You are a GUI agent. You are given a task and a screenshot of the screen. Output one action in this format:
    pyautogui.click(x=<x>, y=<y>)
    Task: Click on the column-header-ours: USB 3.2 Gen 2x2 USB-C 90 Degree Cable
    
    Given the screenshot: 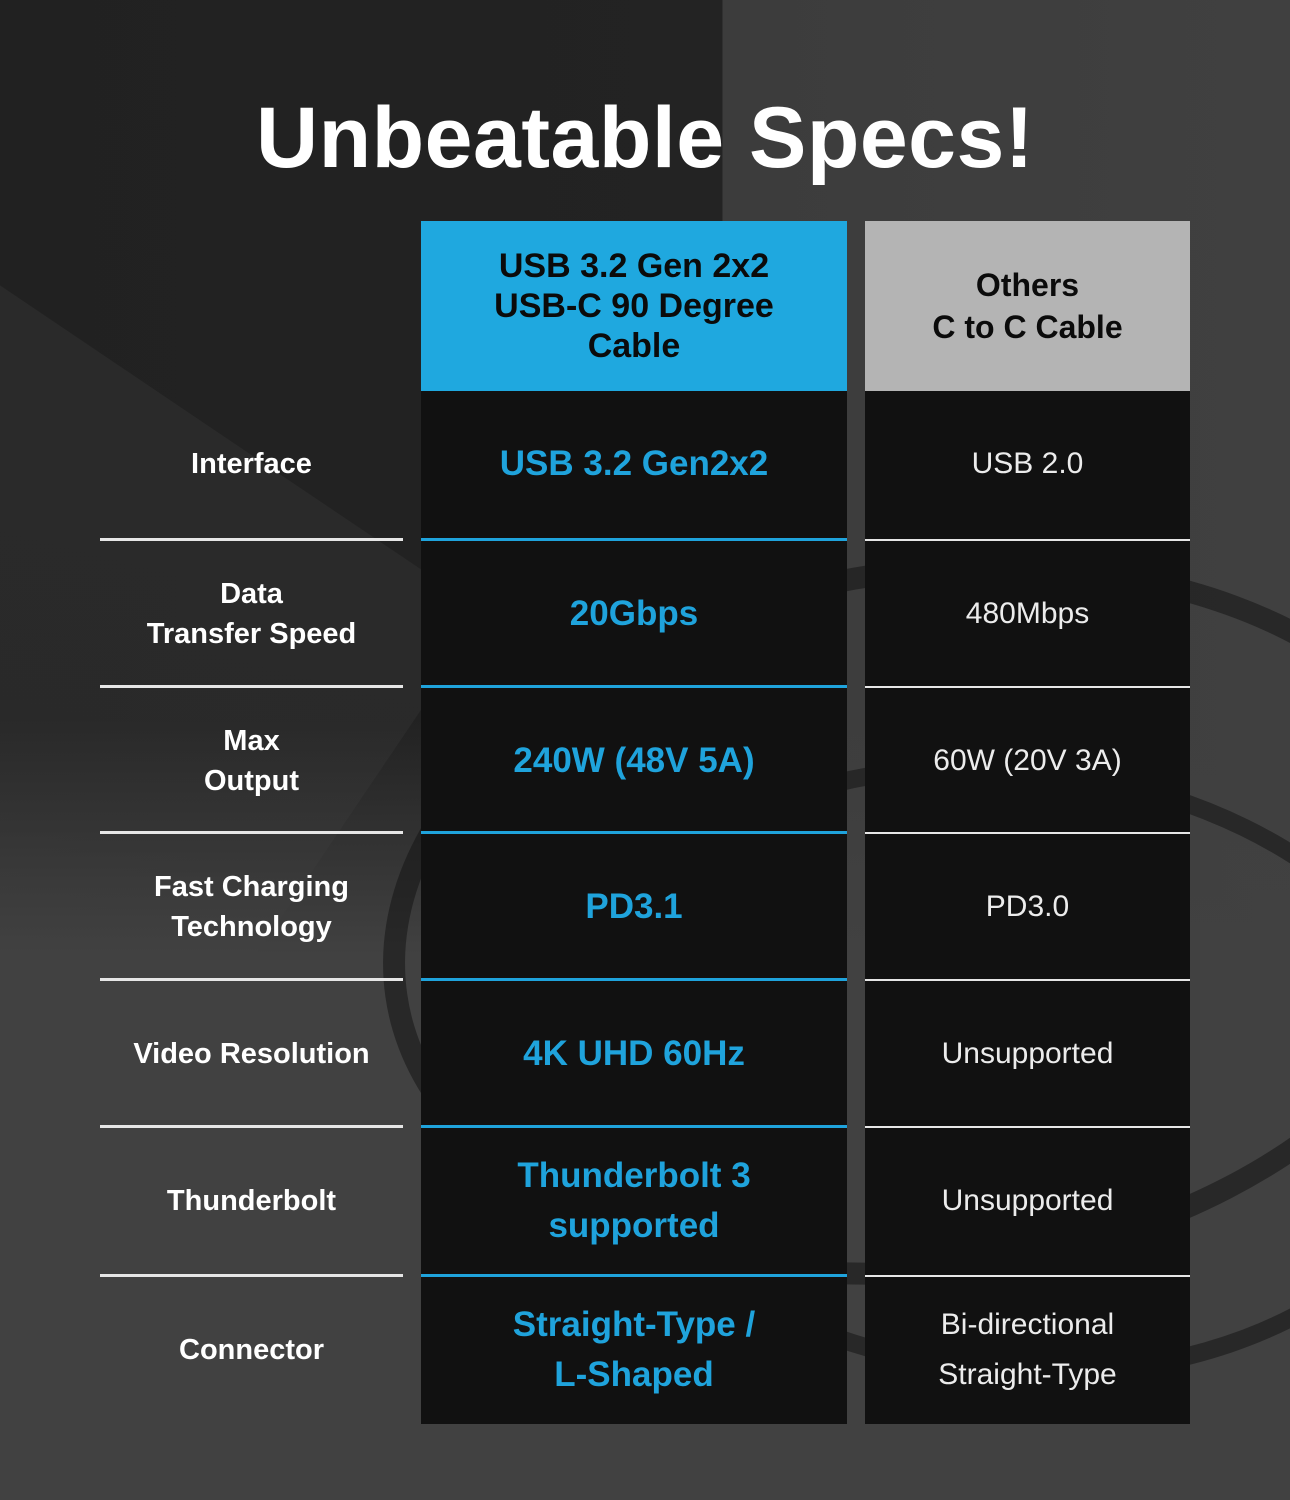 What is the action you would take?
    pyautogui.click(x=634, y=306)
    